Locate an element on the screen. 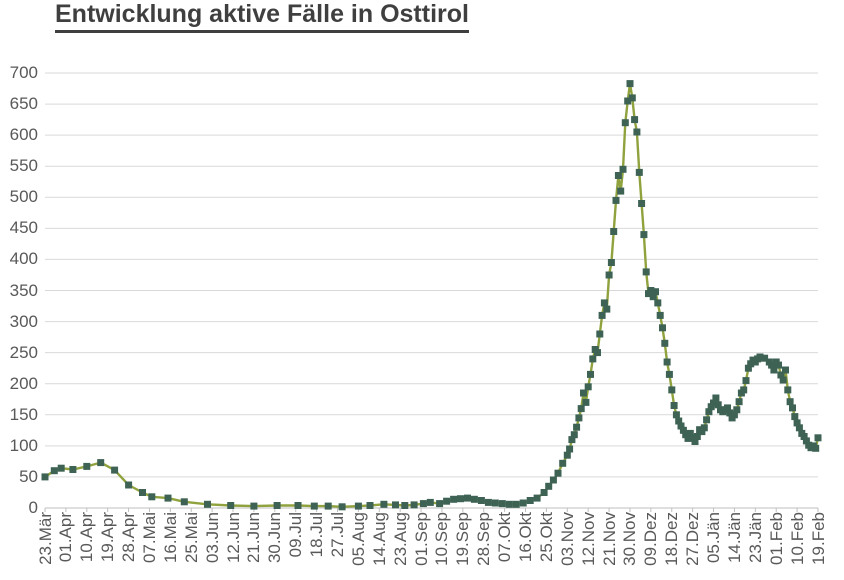 This screenshot has width=844, height=580. x-tick-label: 27.Jul is located at coordinates (337, 535).